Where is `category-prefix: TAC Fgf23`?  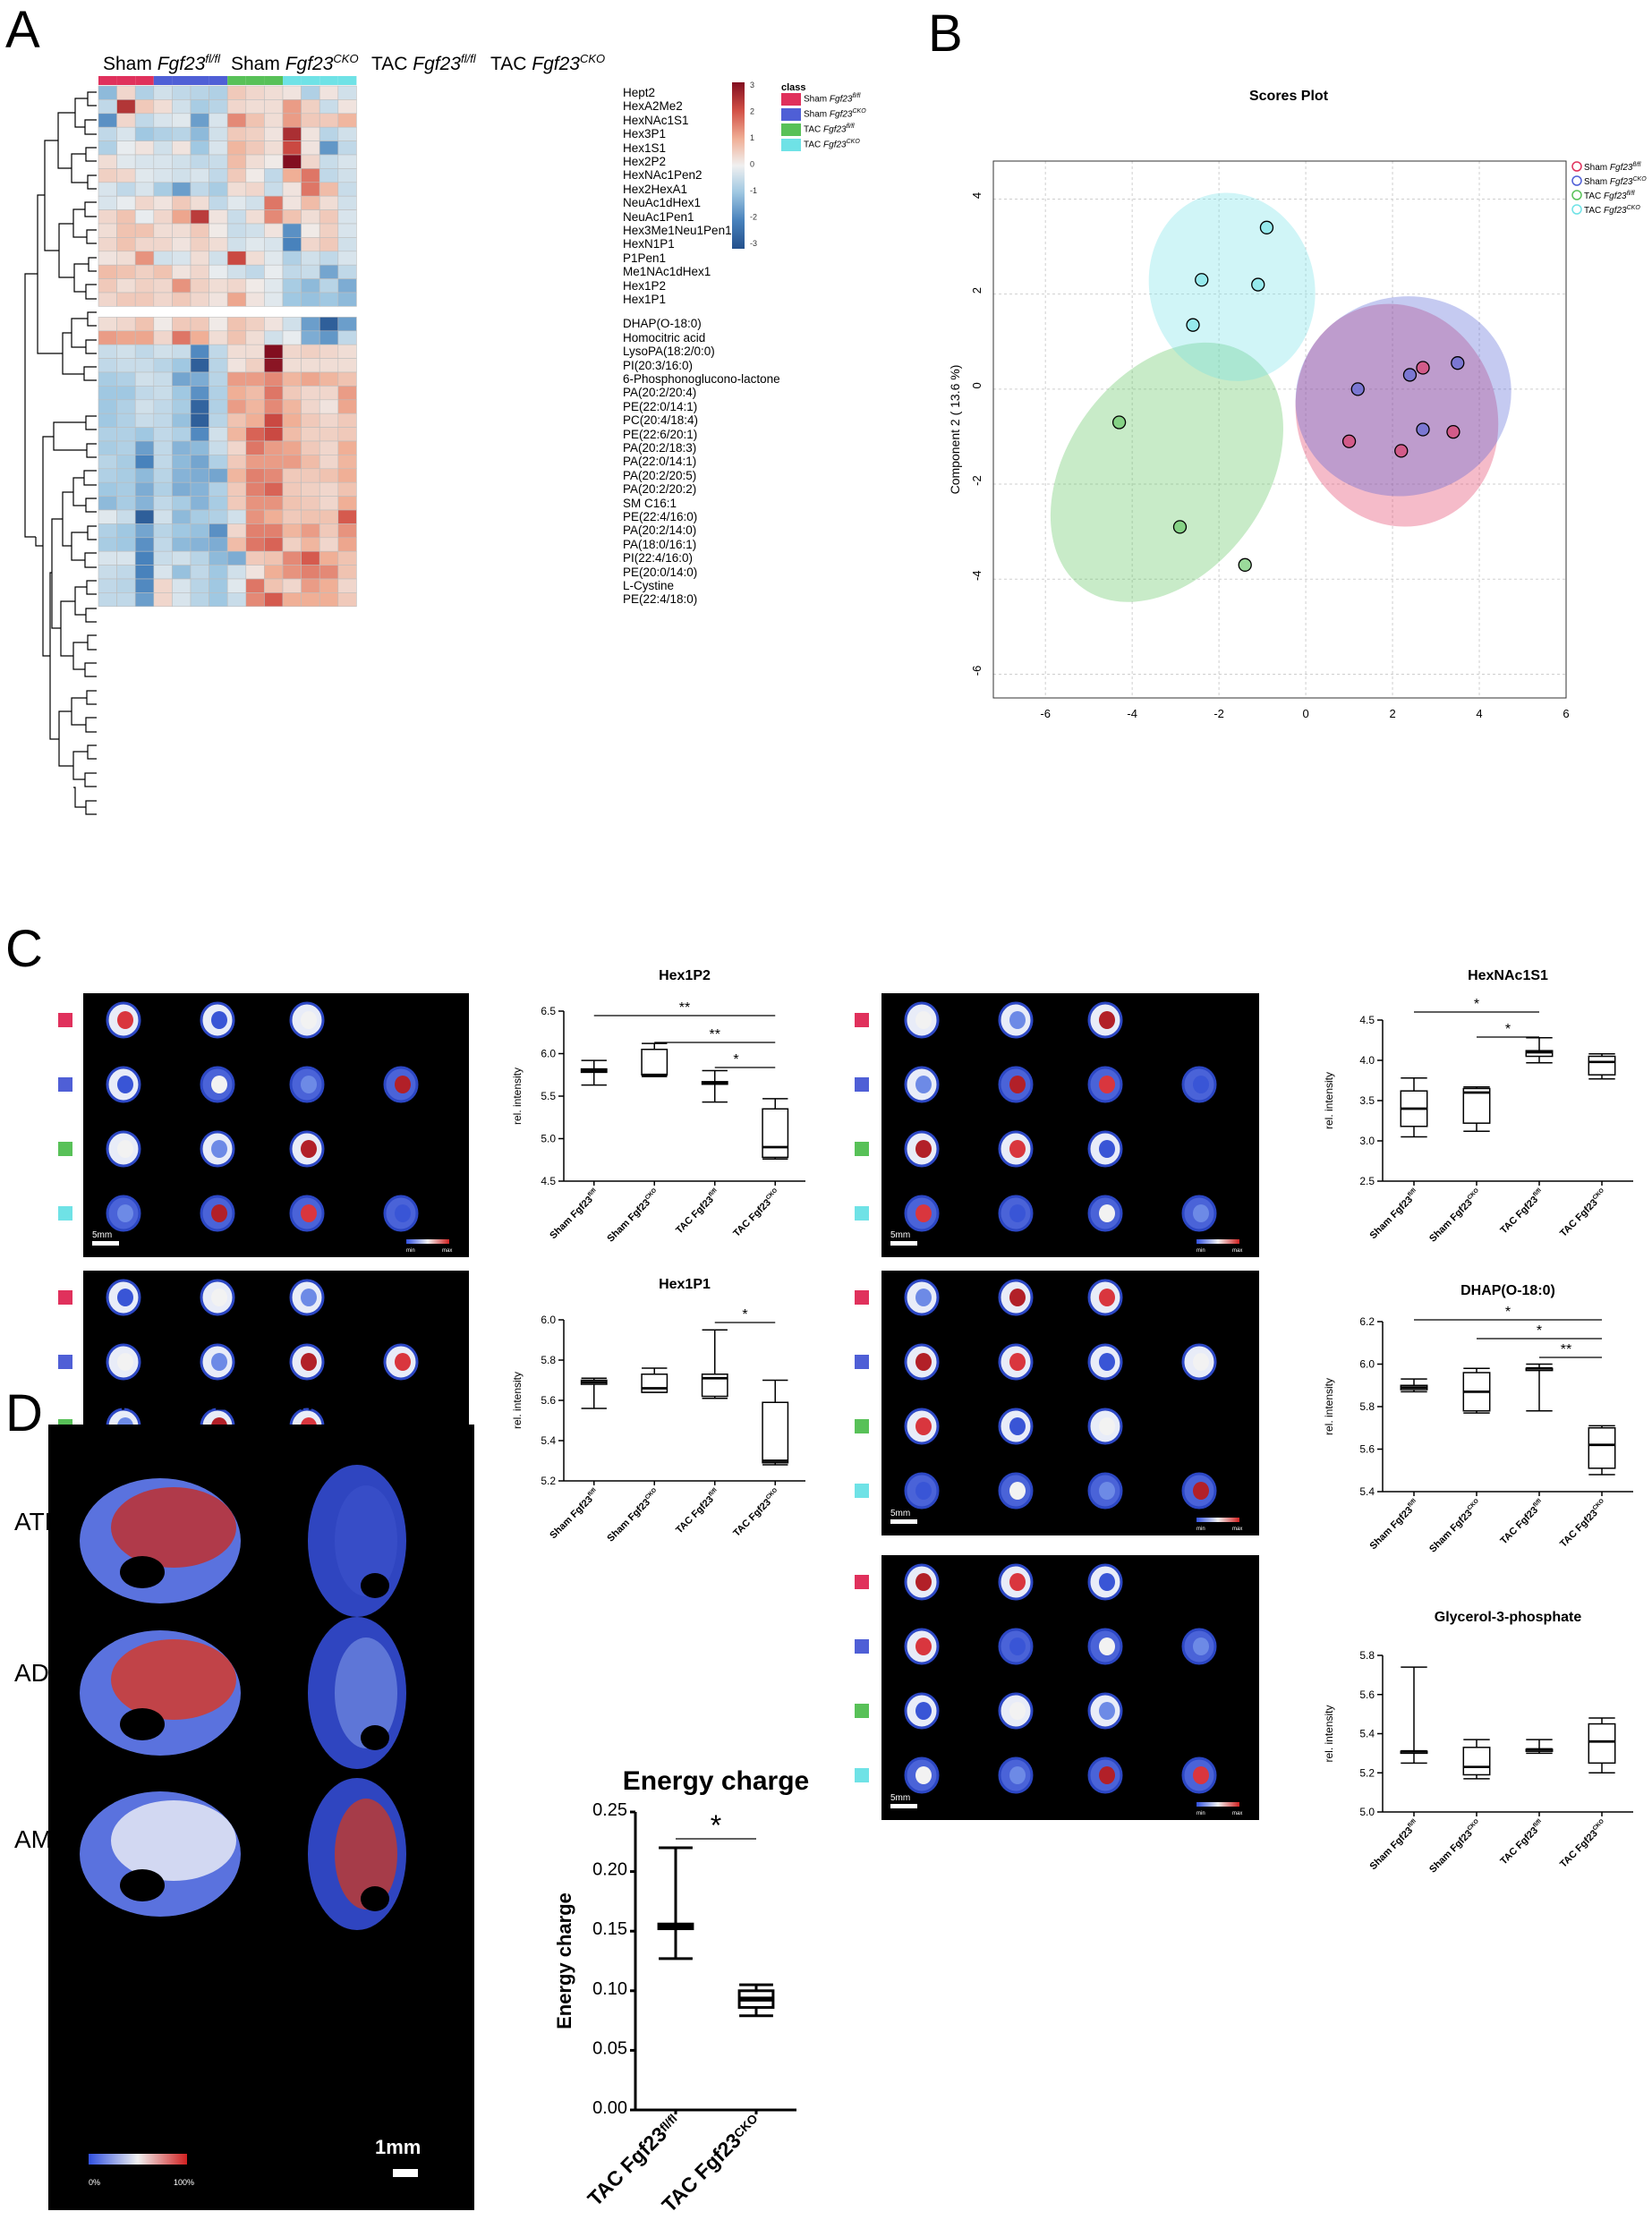
category-prefix: TAC Fgf23 is located at coordinates (1579, 1218).